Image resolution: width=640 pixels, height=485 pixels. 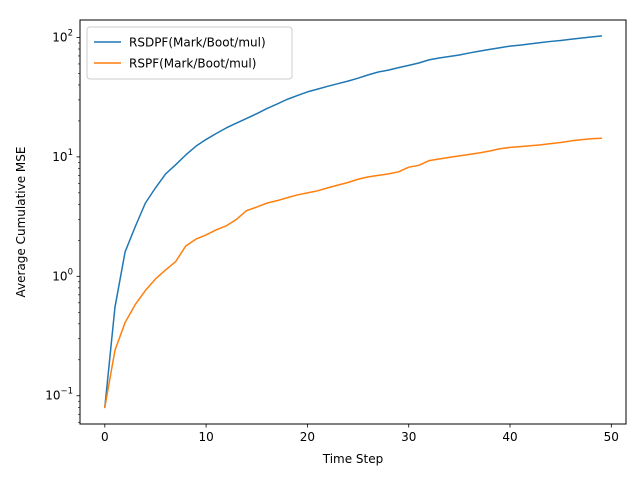 What do you see at coordinates (307, 437) in the screenshot?
I see `x-tick-label: 20` at bounding box center [307, 437].